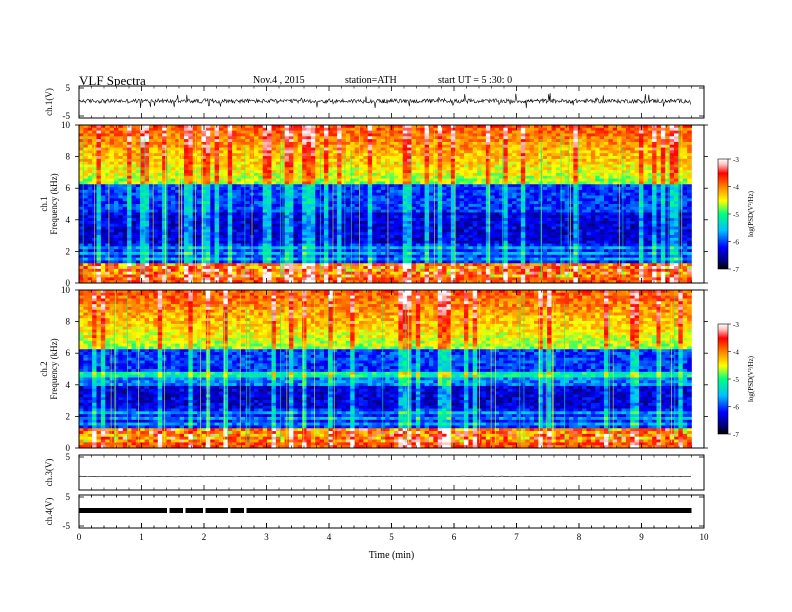  Describe the element at coordinates (266, 537) in the screenshot. I see `x-tick-label: 3` at that location.